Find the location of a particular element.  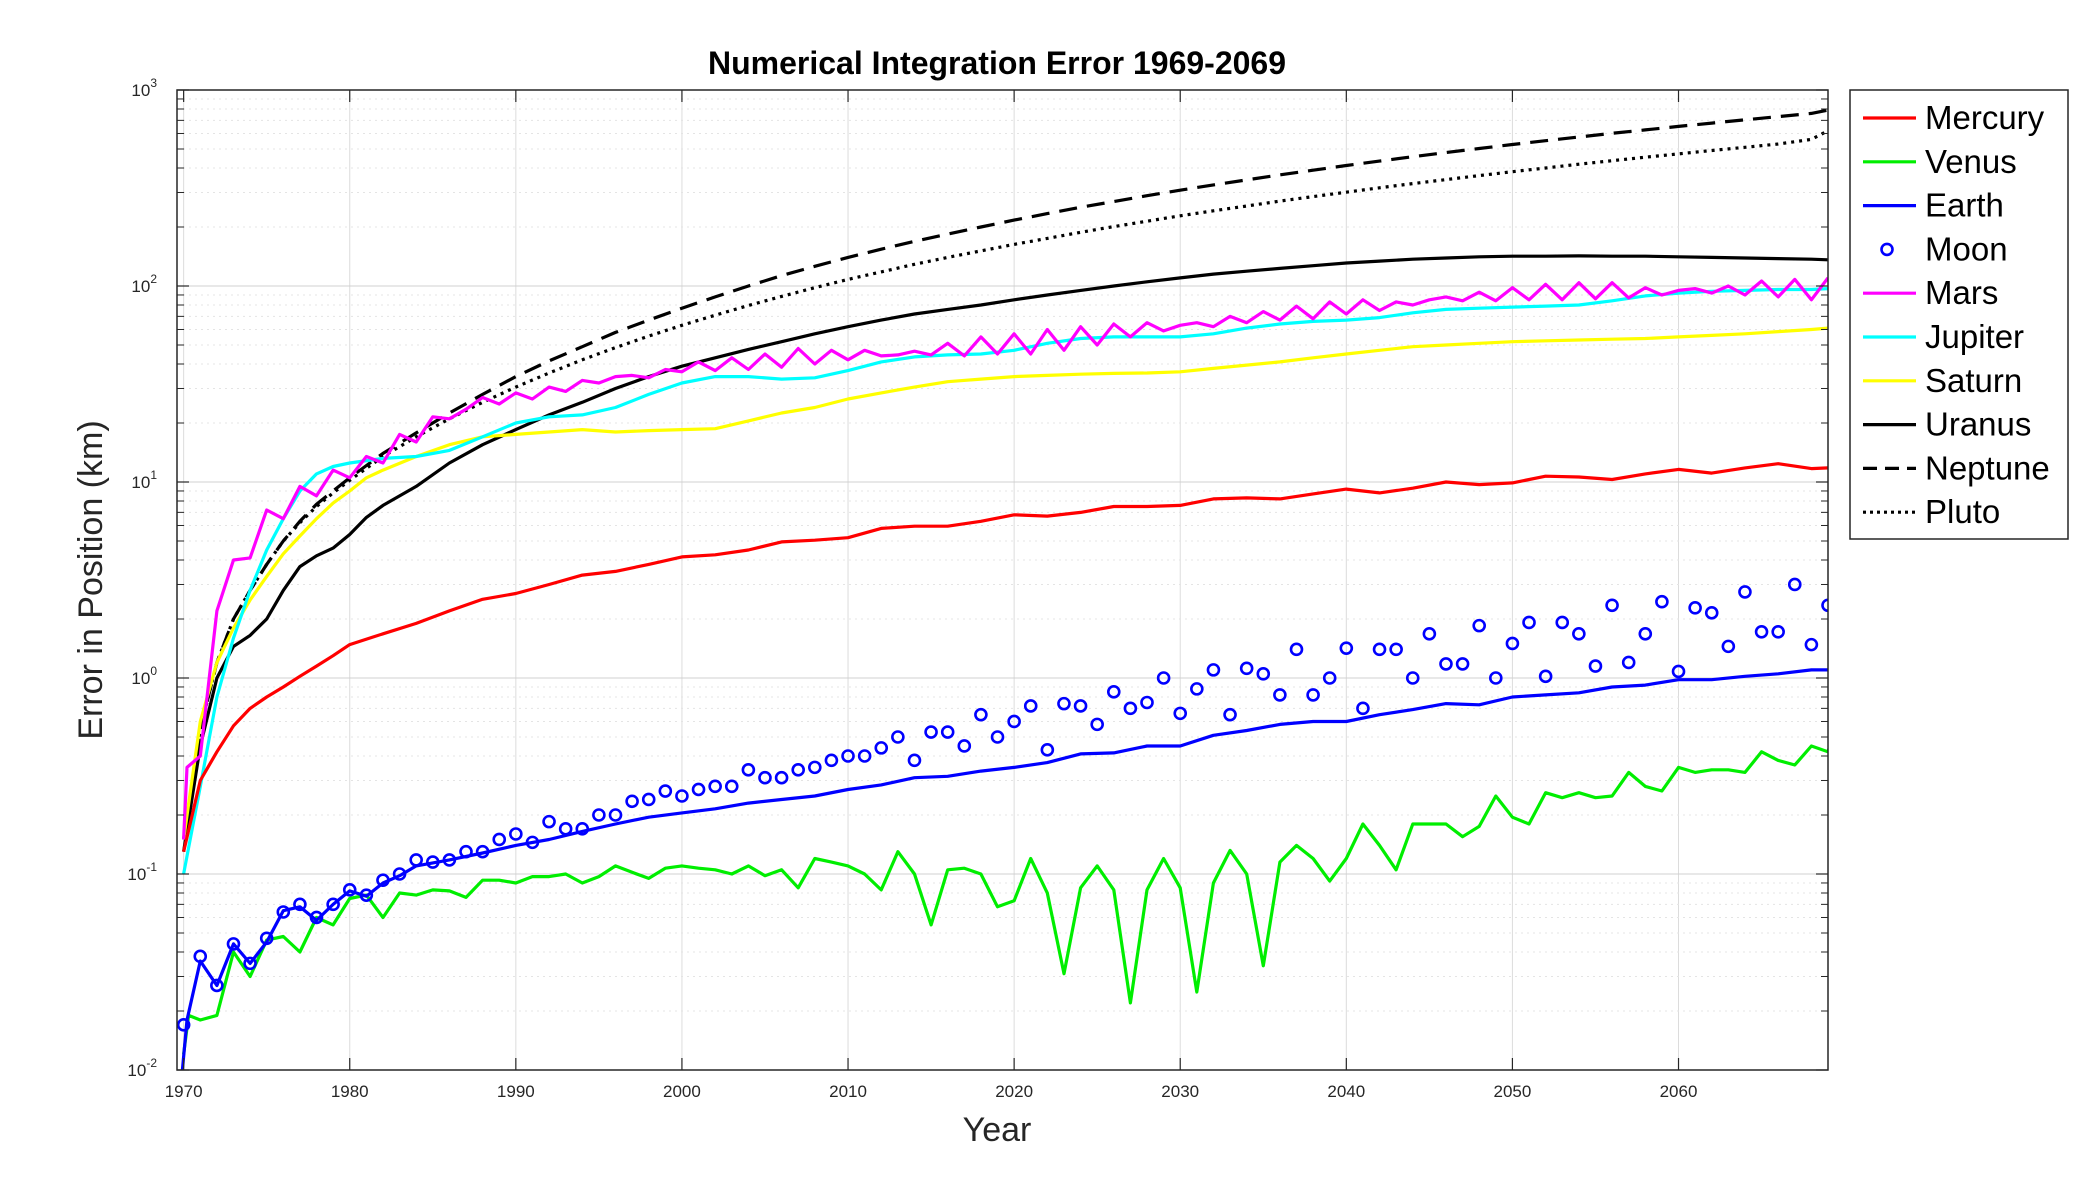

legend-entry-neptune: Neptune is located at coordinates (1956, 467).